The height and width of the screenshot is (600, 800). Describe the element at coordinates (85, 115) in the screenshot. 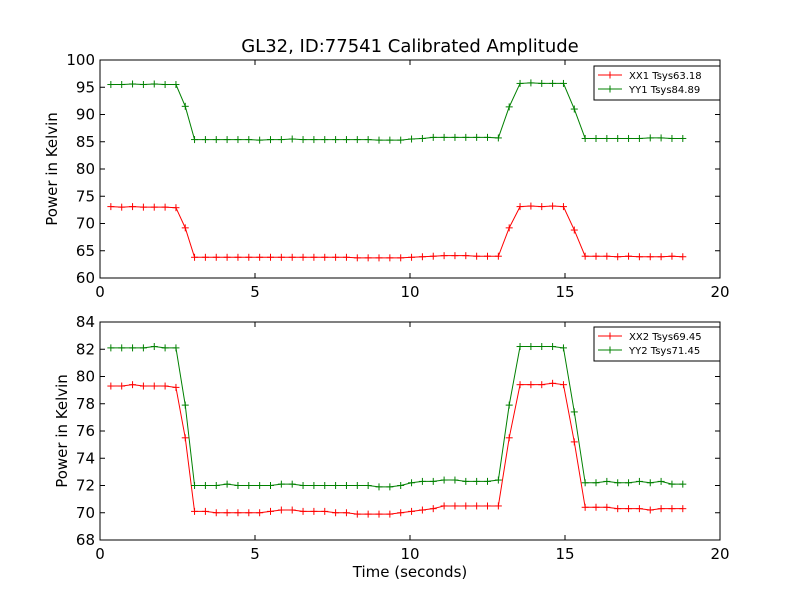

I see `y-tick-label: 90` at that location.